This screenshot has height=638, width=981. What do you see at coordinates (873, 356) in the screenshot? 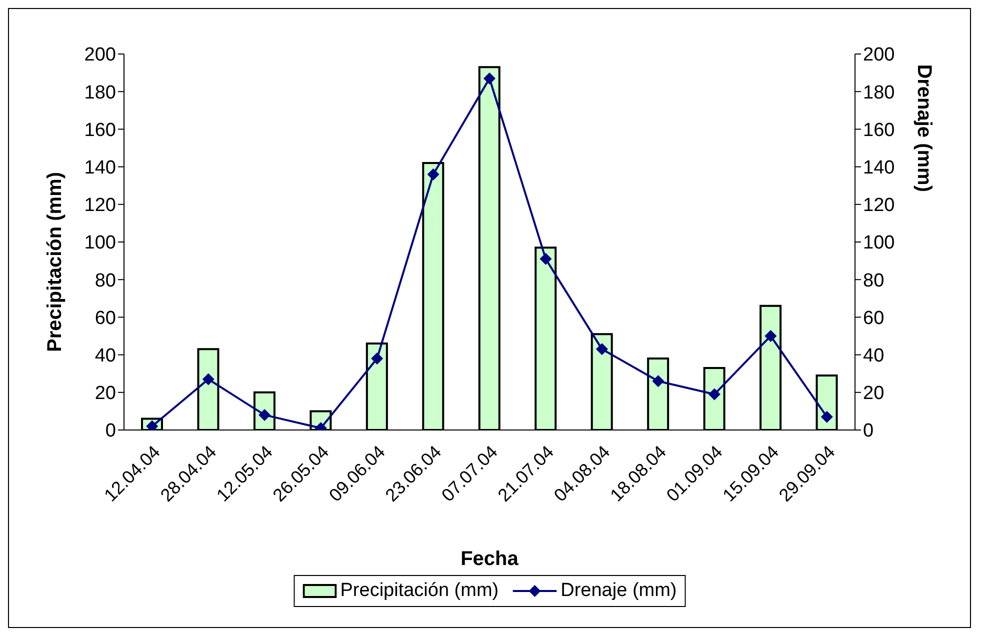
I see `y2-tick-label: 40` at bounding box center [873, 356].